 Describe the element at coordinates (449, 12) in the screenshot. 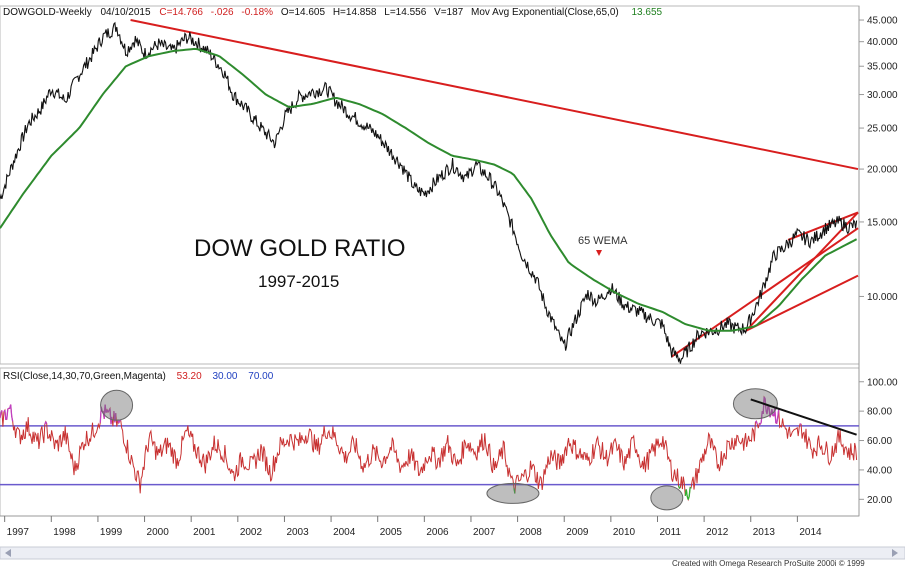

I see `header-volume: V=187` at that location.